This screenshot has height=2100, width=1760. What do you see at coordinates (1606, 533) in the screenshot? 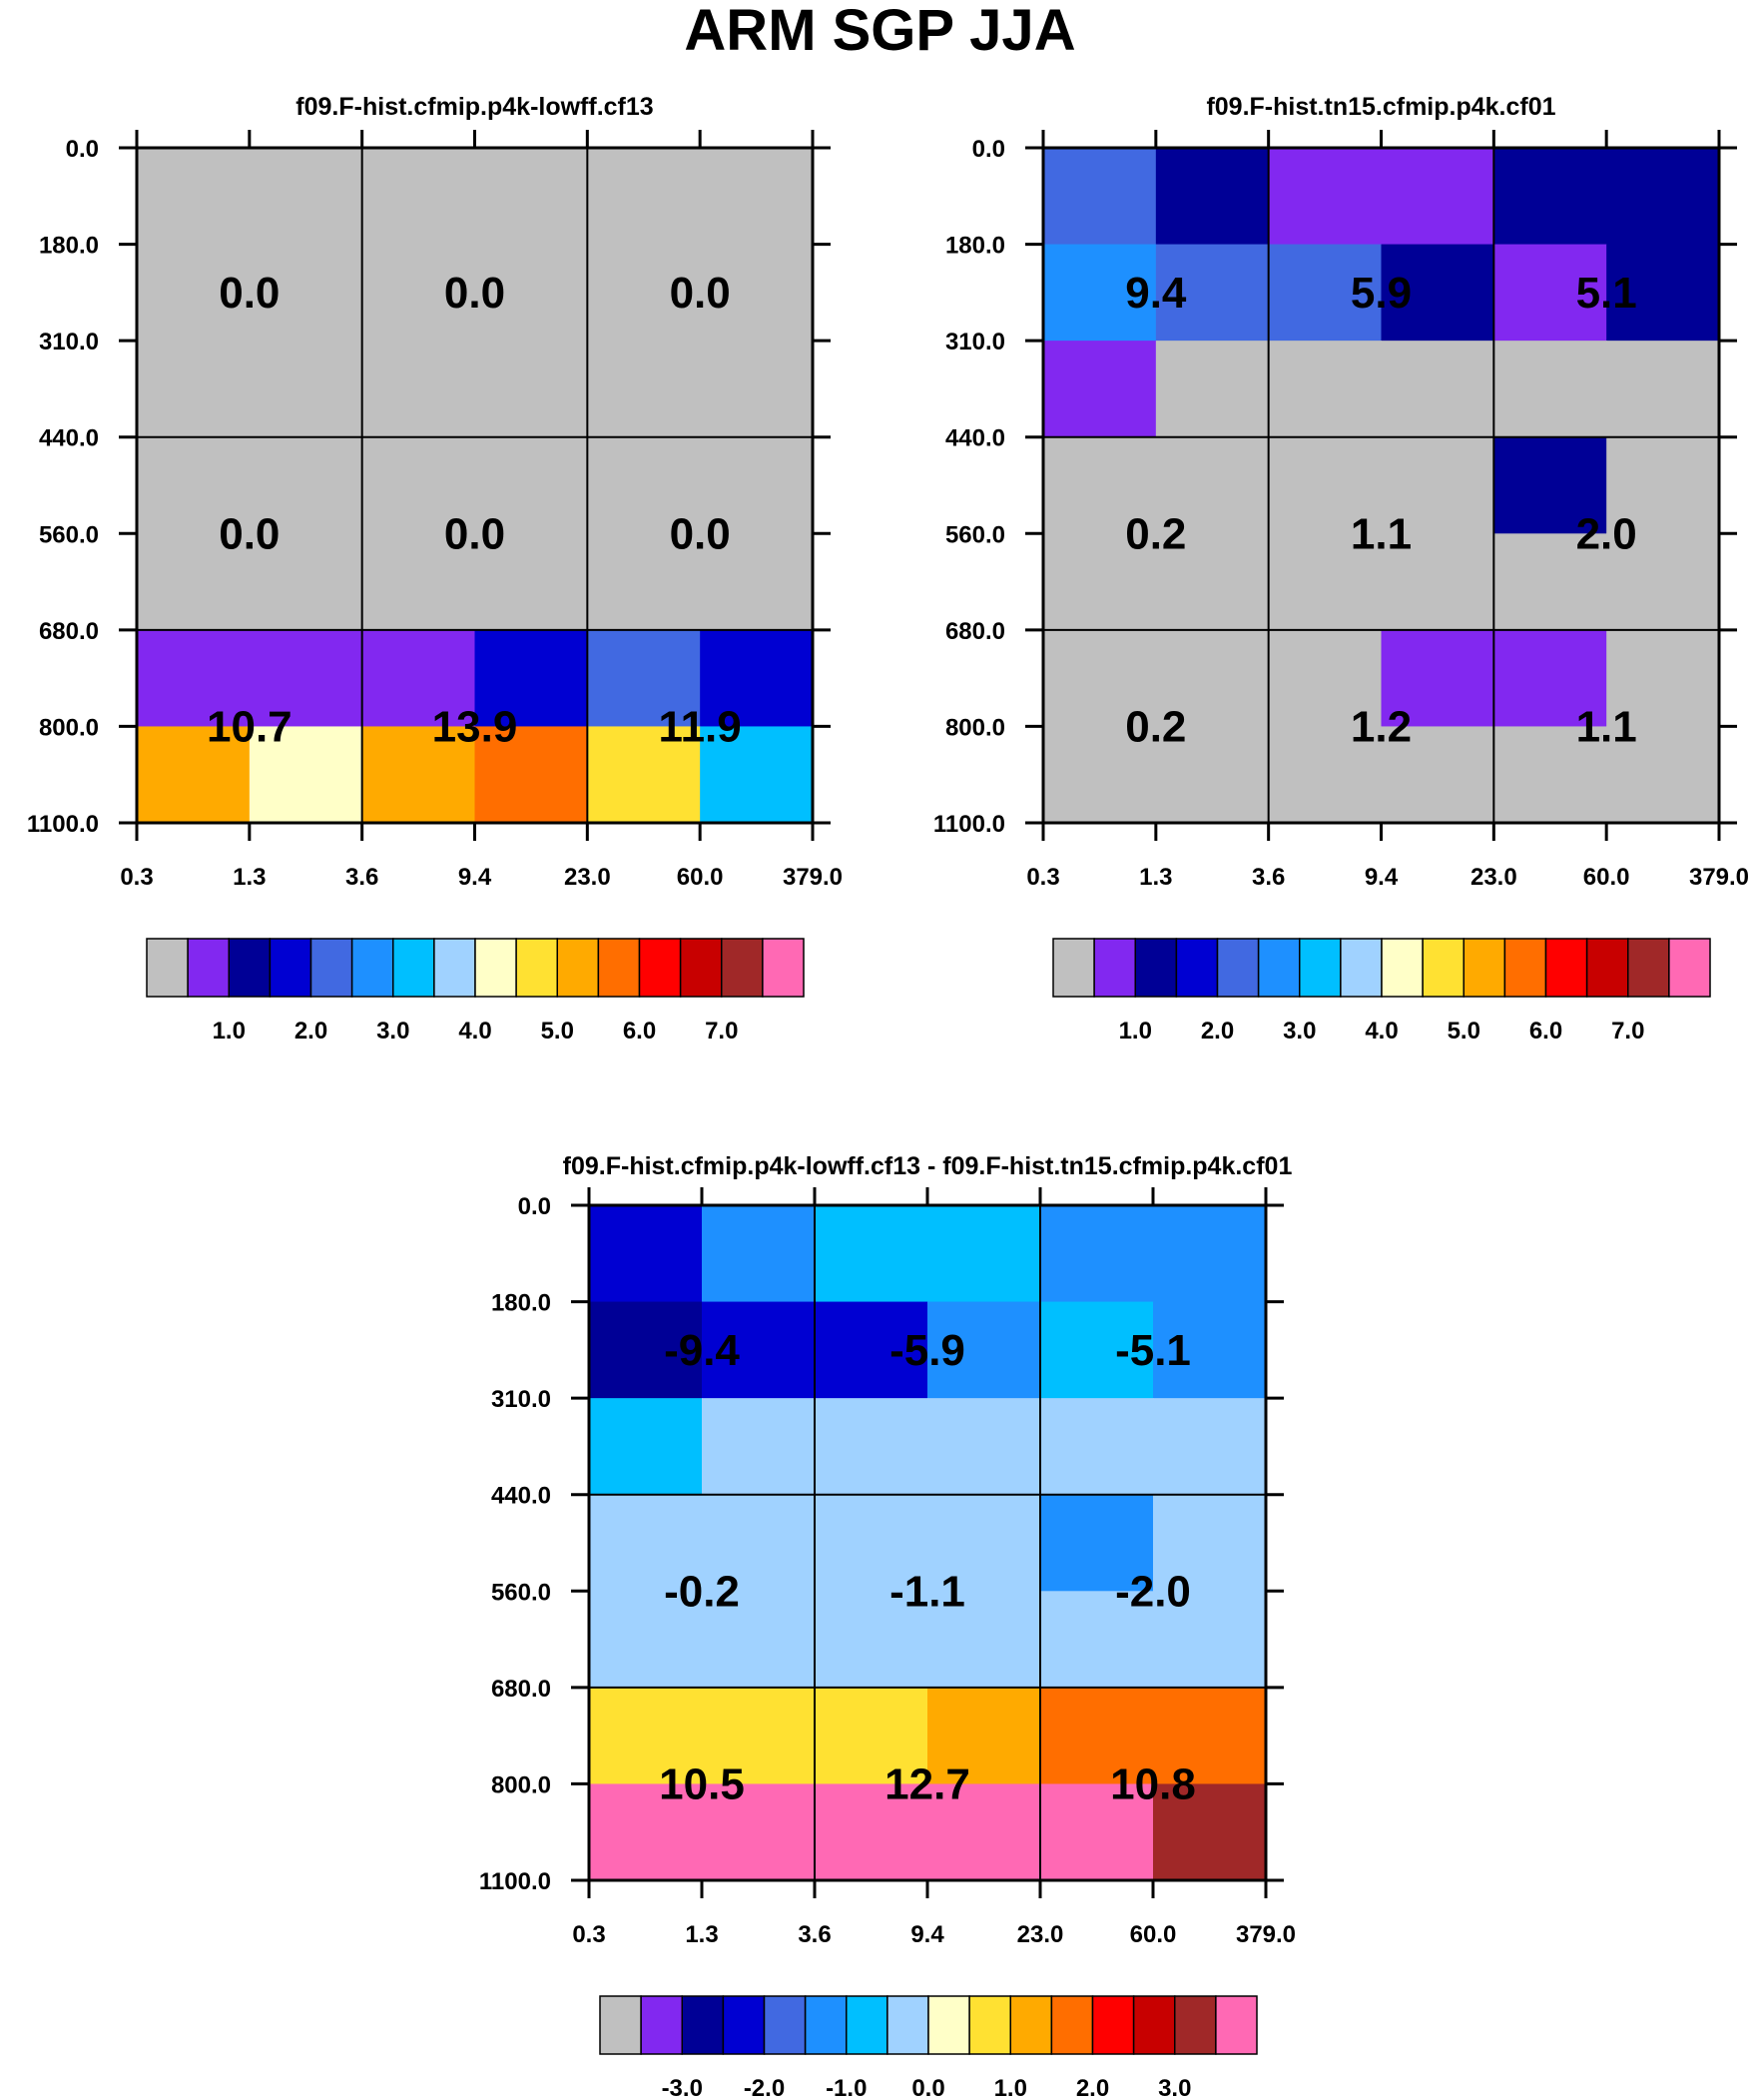
I see `value-label: 2.0` at bounding box center [1606, 533].